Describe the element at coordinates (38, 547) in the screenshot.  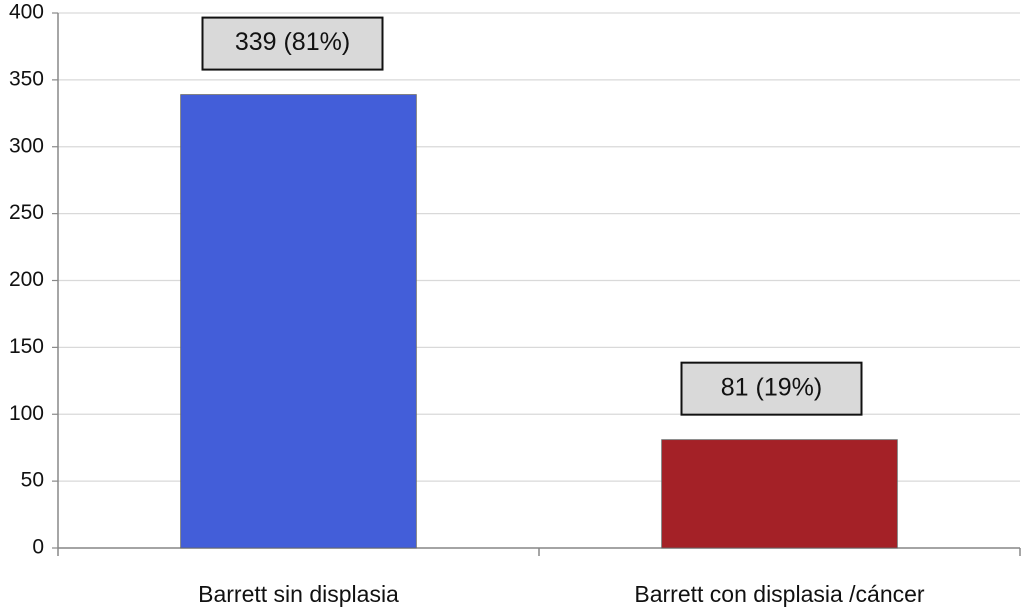
I see `y-tick-label: 0` at that location.